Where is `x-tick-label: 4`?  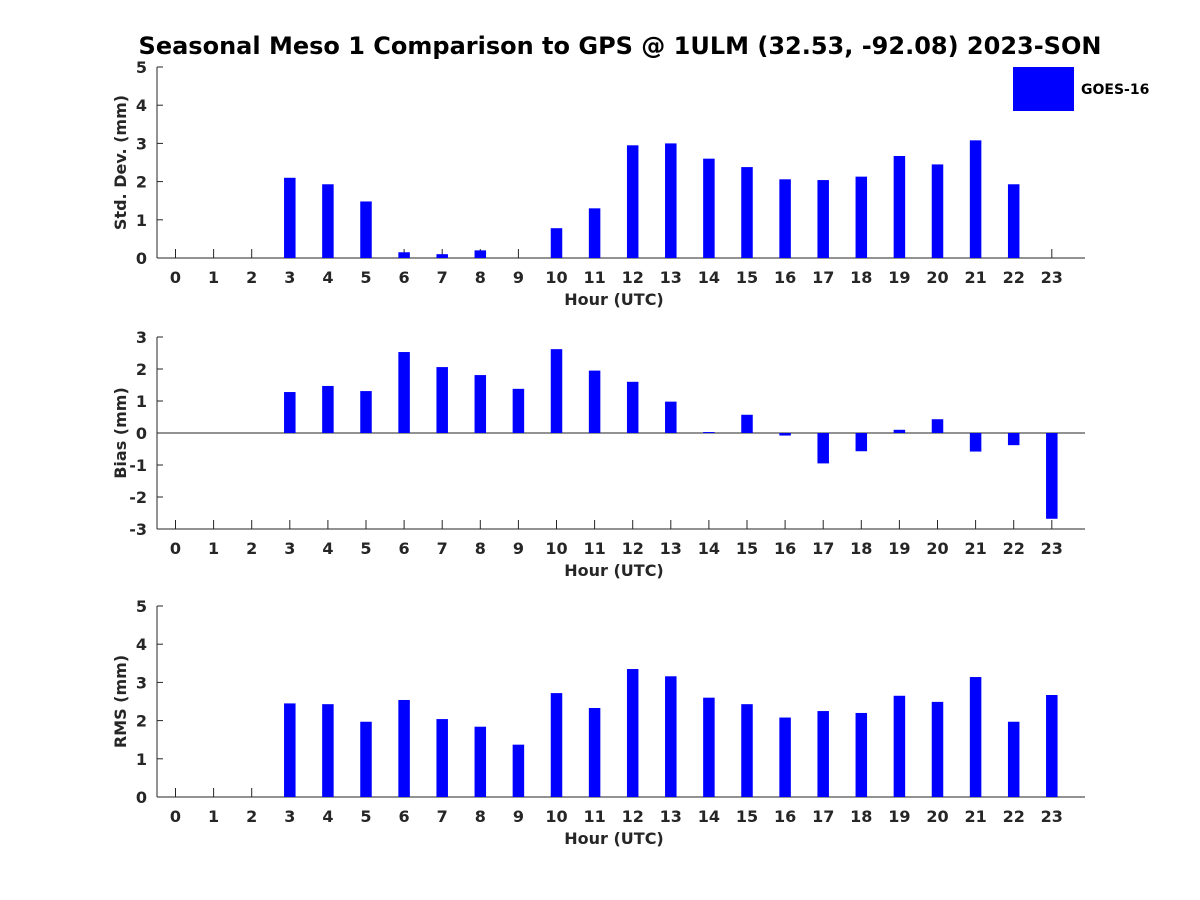 x-tick-label: 4 is located at coordinates (327, 277).